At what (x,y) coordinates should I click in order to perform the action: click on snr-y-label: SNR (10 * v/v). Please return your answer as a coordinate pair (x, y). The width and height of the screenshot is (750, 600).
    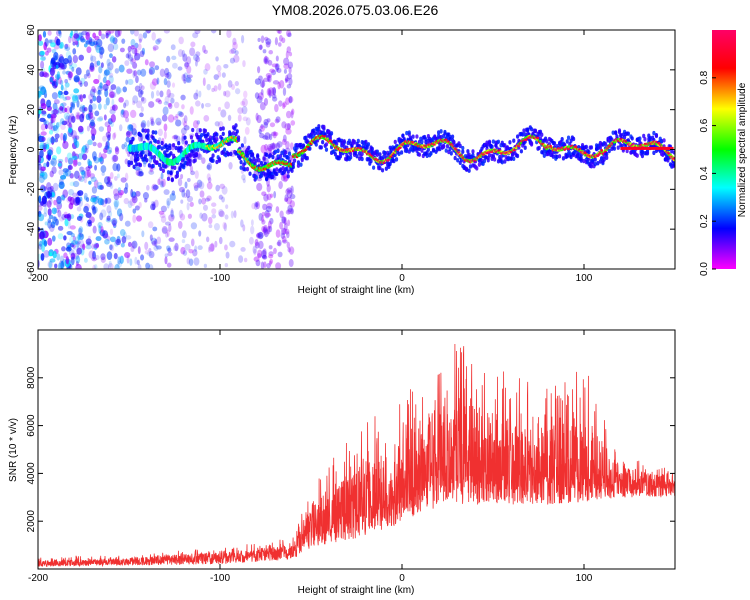
    Looking at the image, I should click on (13, 450).